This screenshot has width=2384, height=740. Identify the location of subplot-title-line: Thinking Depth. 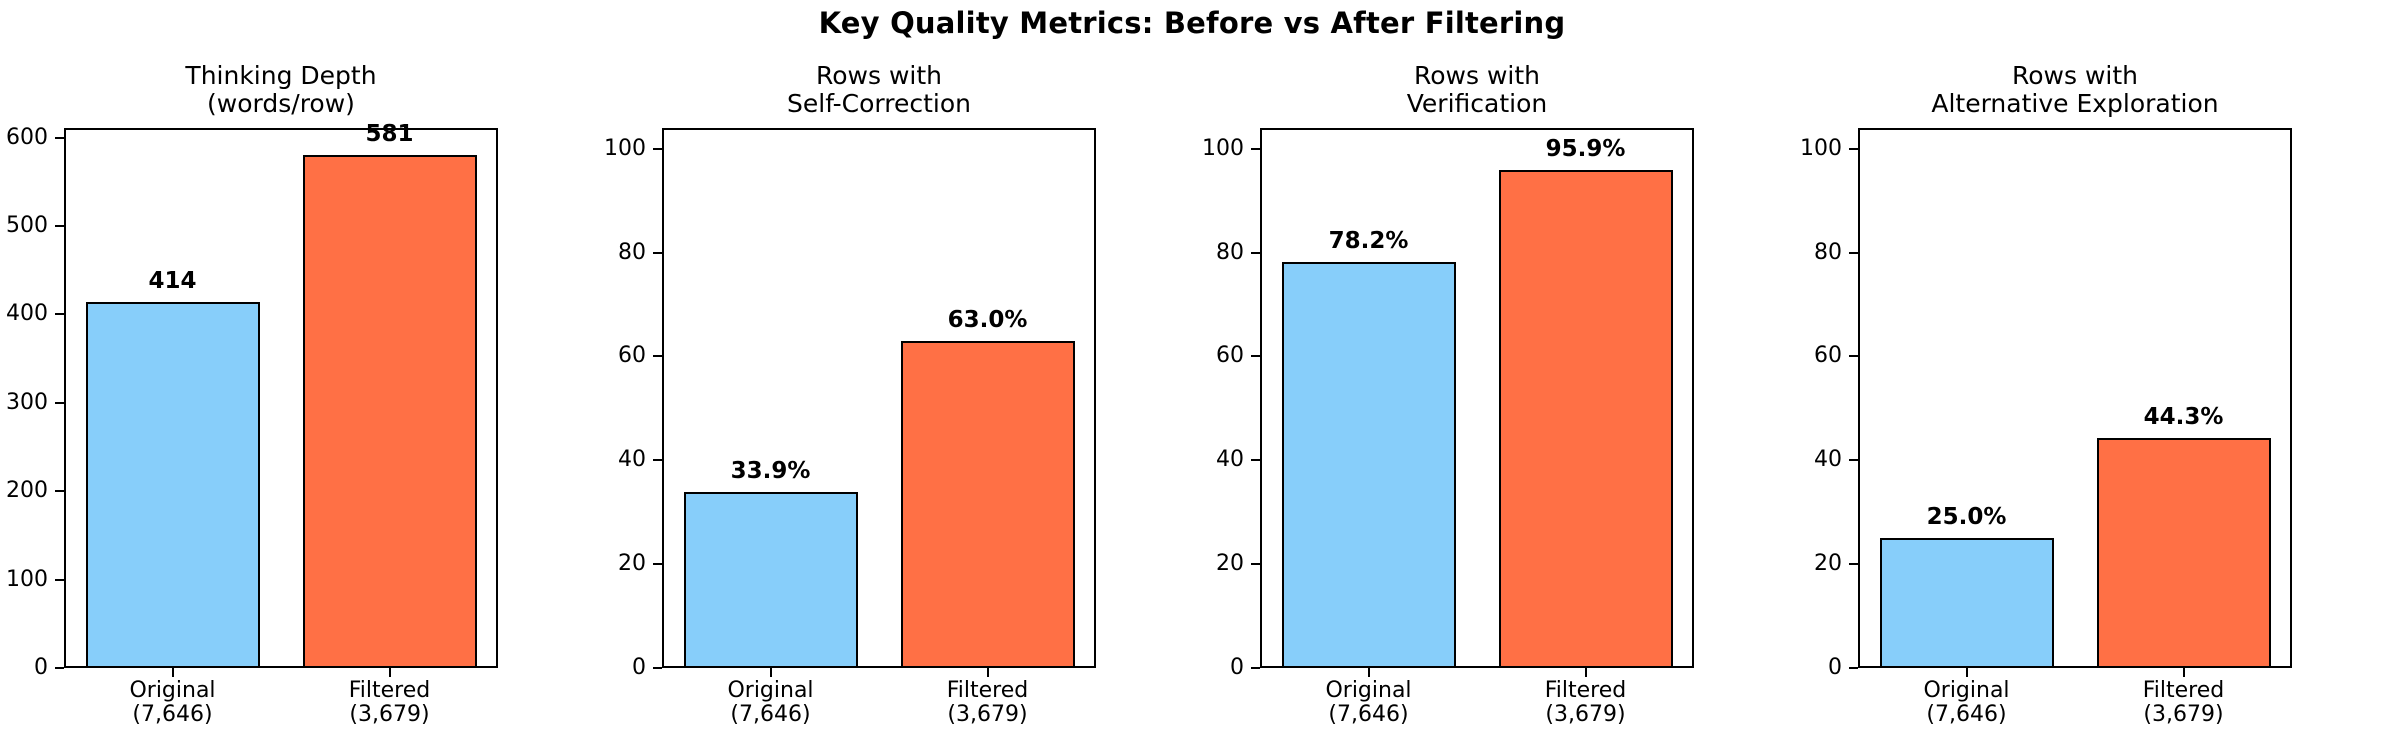
(281, 75).